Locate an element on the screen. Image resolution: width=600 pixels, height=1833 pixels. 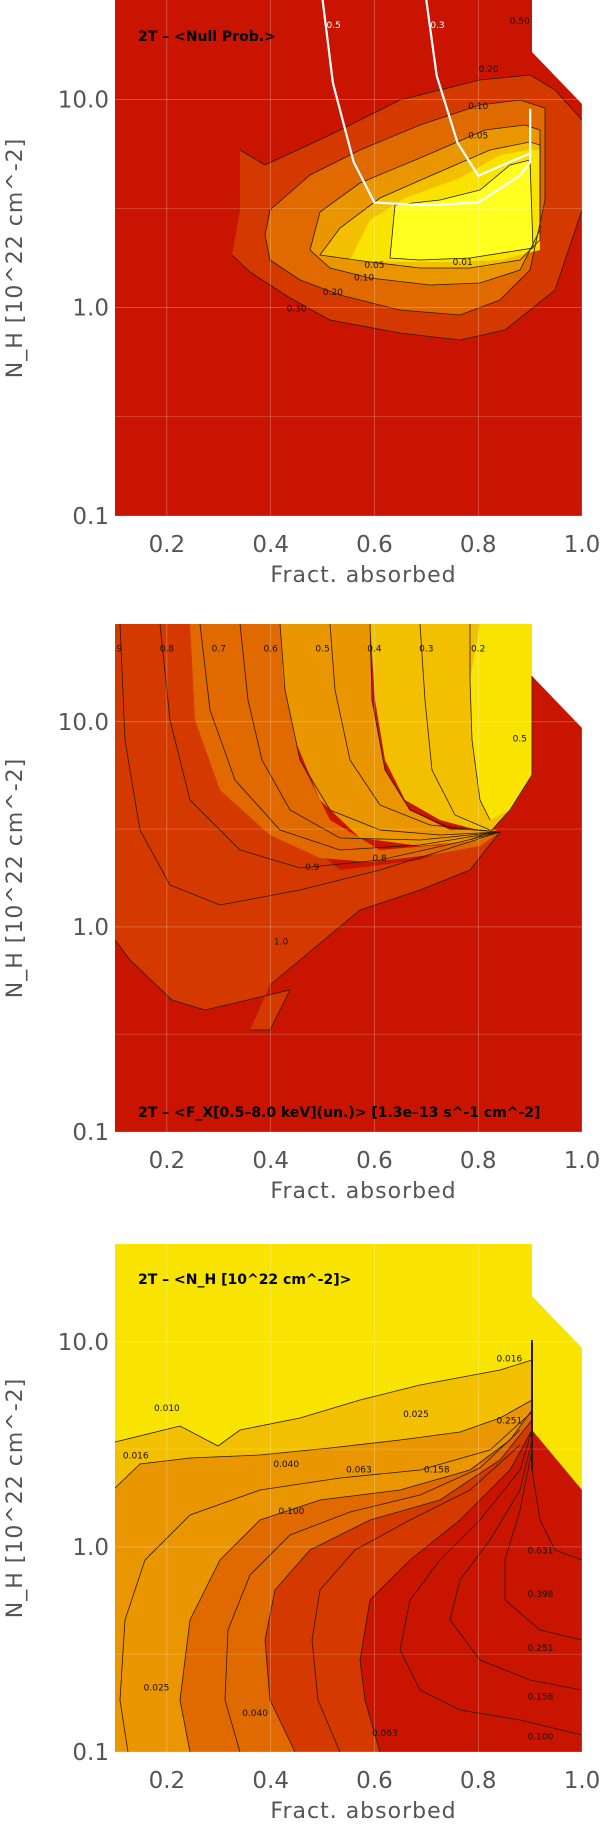
contour-label: 0.5 is located at coordinates (322, 650).